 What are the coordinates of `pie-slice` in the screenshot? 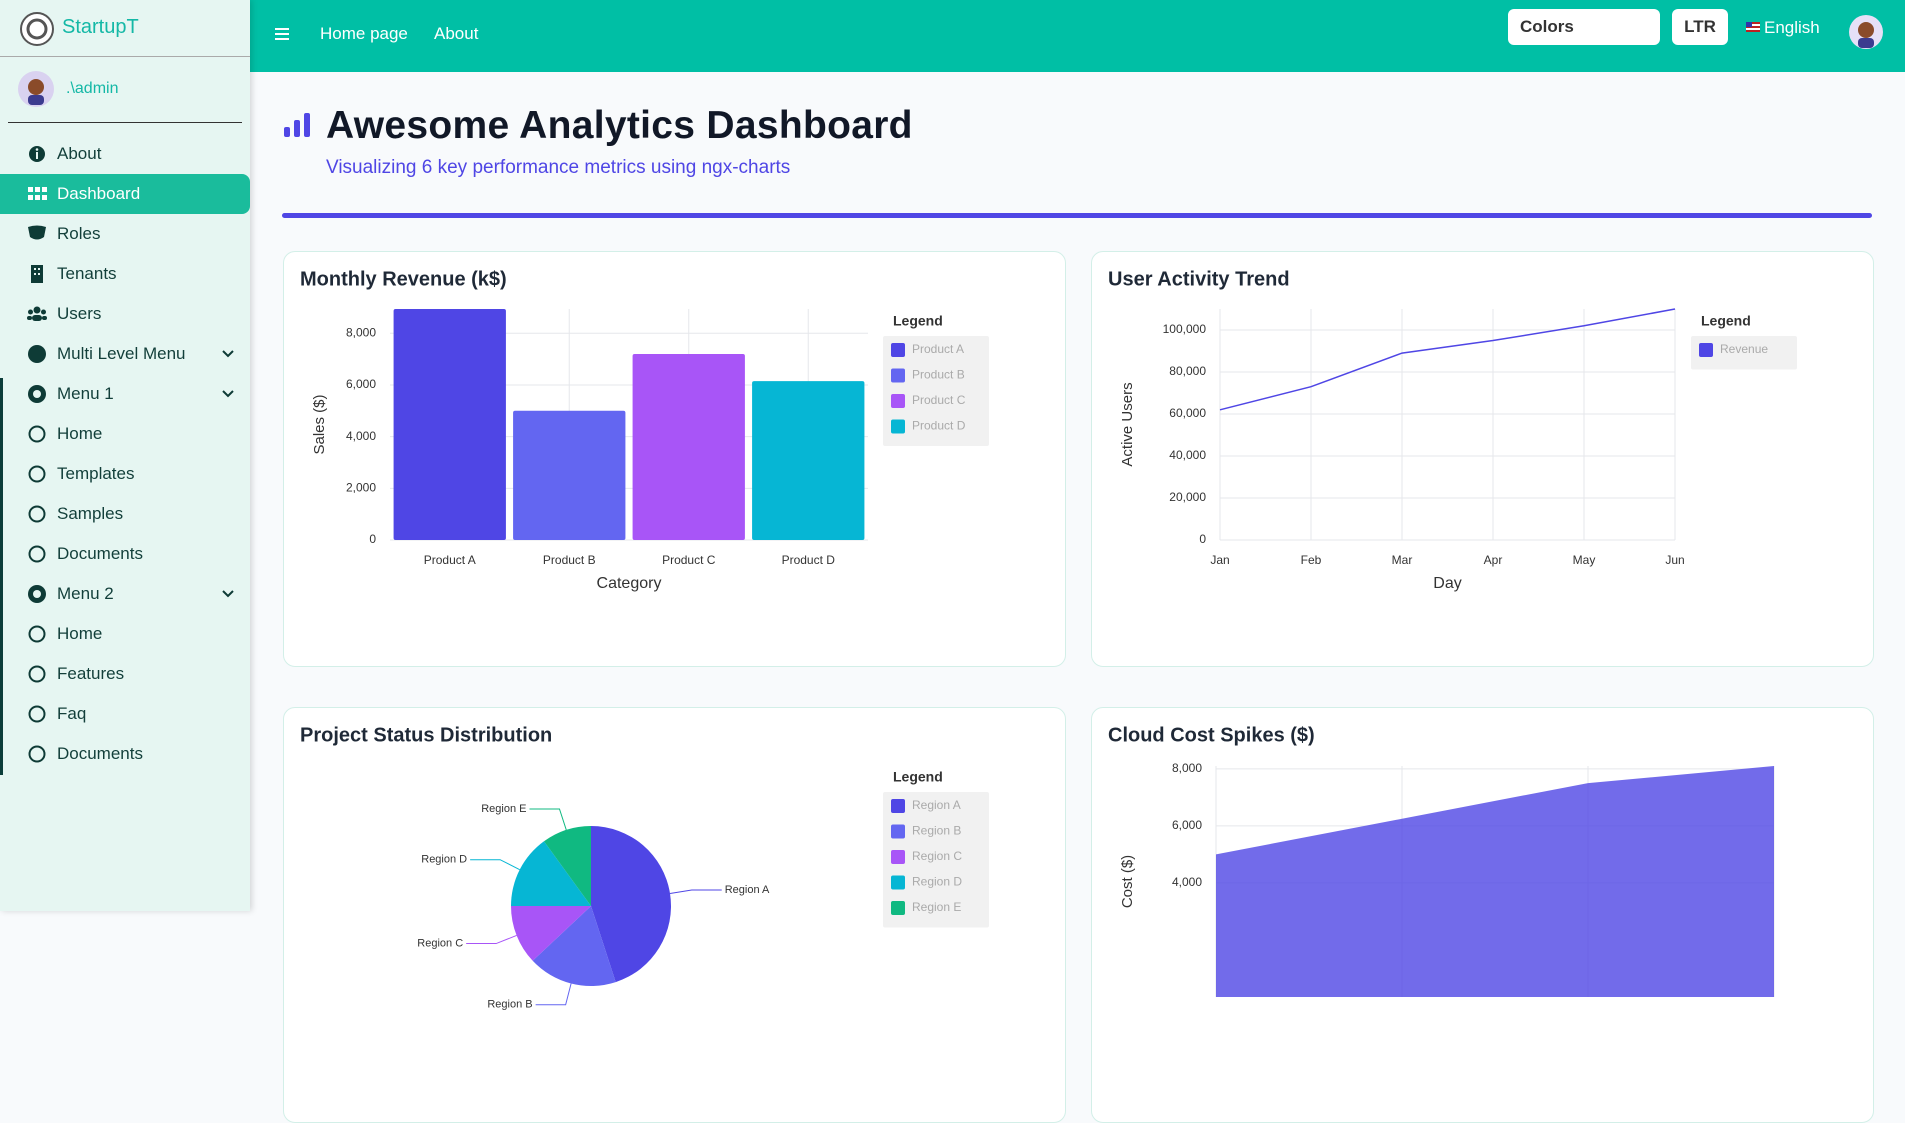 It's located at (567, 866).